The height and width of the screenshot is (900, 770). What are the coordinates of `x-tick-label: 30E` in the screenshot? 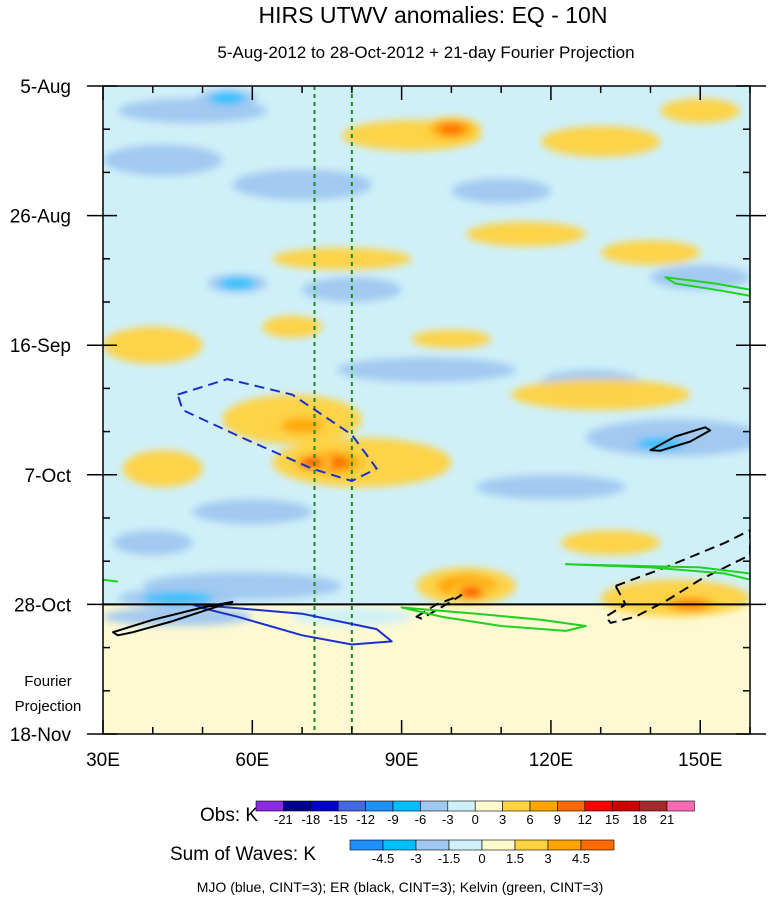 It's located at (103, 760).